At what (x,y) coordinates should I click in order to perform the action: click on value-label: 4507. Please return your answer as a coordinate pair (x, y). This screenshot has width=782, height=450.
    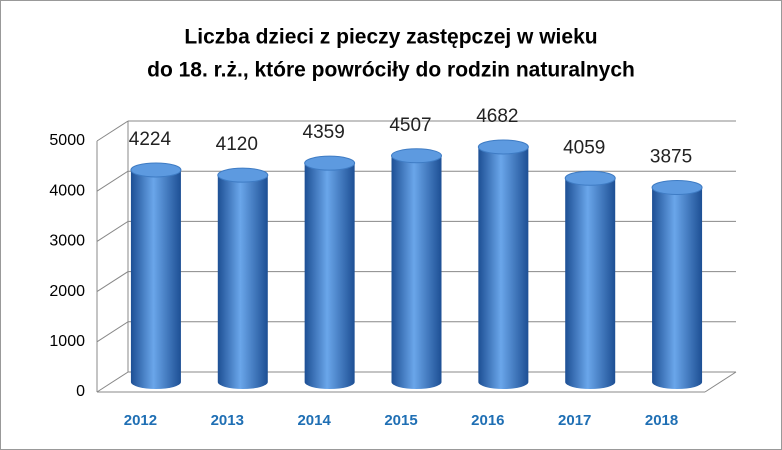
    Looking at the image, I should click on (410, 125).